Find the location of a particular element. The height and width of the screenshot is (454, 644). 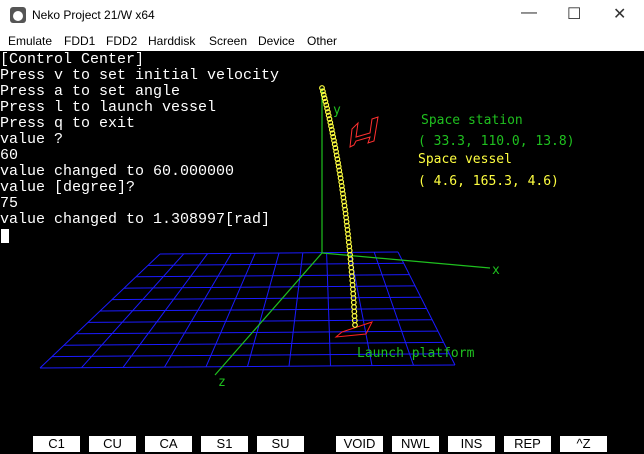

console-line: 75 is located at coordinates (9, 203).